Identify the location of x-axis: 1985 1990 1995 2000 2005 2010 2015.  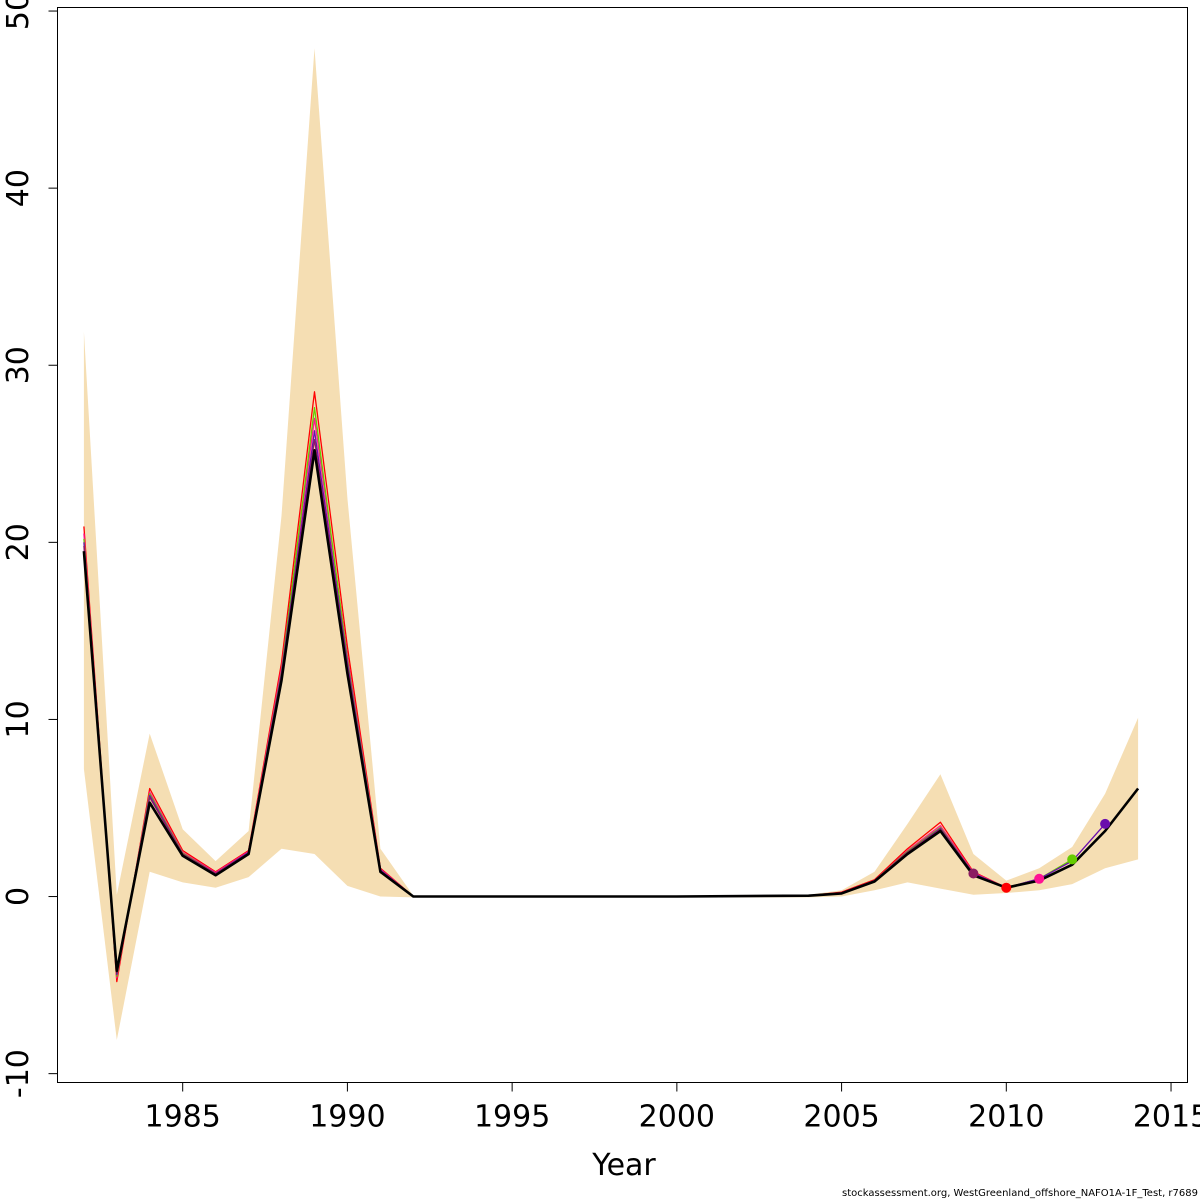
(672, 1108).